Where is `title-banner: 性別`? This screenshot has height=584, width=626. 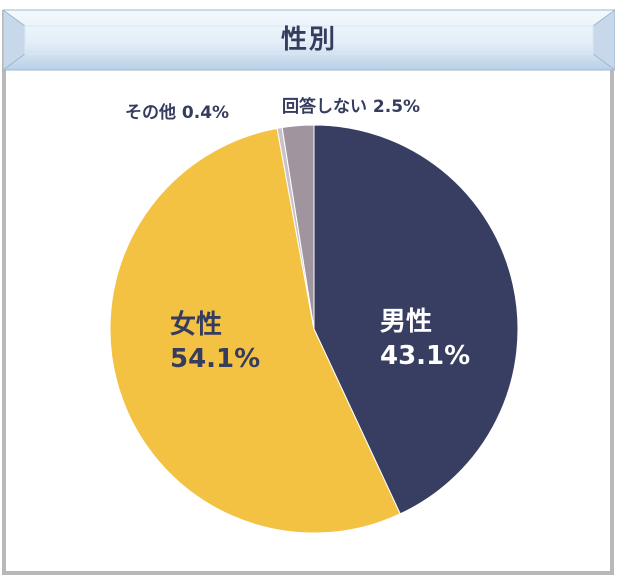
title-banner: 性別 is located at coordinates (309, 40).